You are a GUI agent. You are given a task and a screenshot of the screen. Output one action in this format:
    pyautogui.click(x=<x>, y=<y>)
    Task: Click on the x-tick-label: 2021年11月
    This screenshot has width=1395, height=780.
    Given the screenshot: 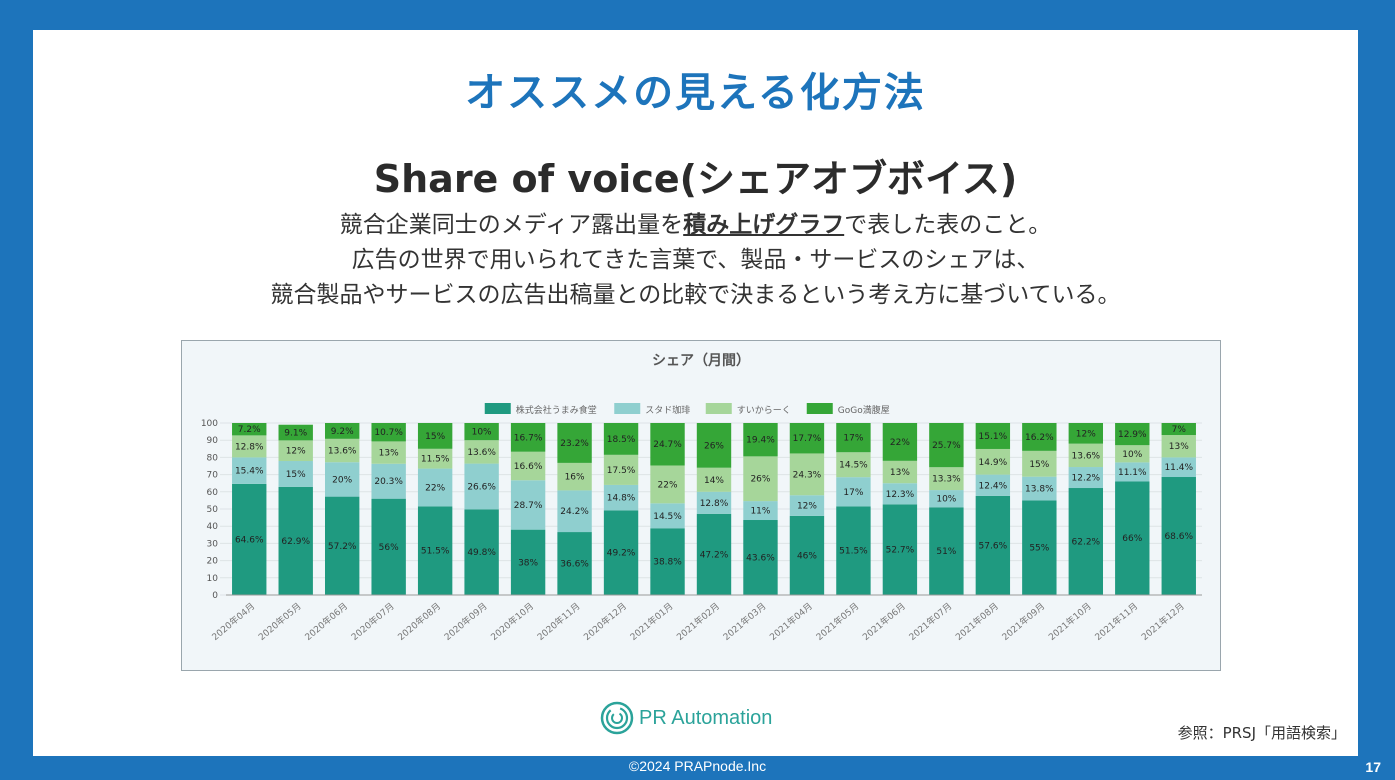 What is the action you would take?
    pyautogui.click(x=1116, y=621)
    